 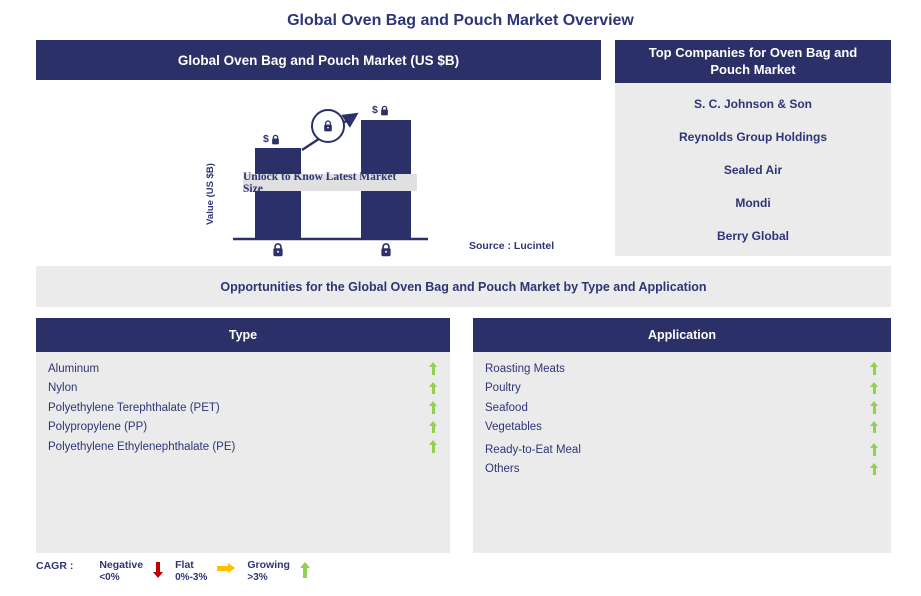 I want to click on cagr-label: CAGR :, so click(x=55, y=566).